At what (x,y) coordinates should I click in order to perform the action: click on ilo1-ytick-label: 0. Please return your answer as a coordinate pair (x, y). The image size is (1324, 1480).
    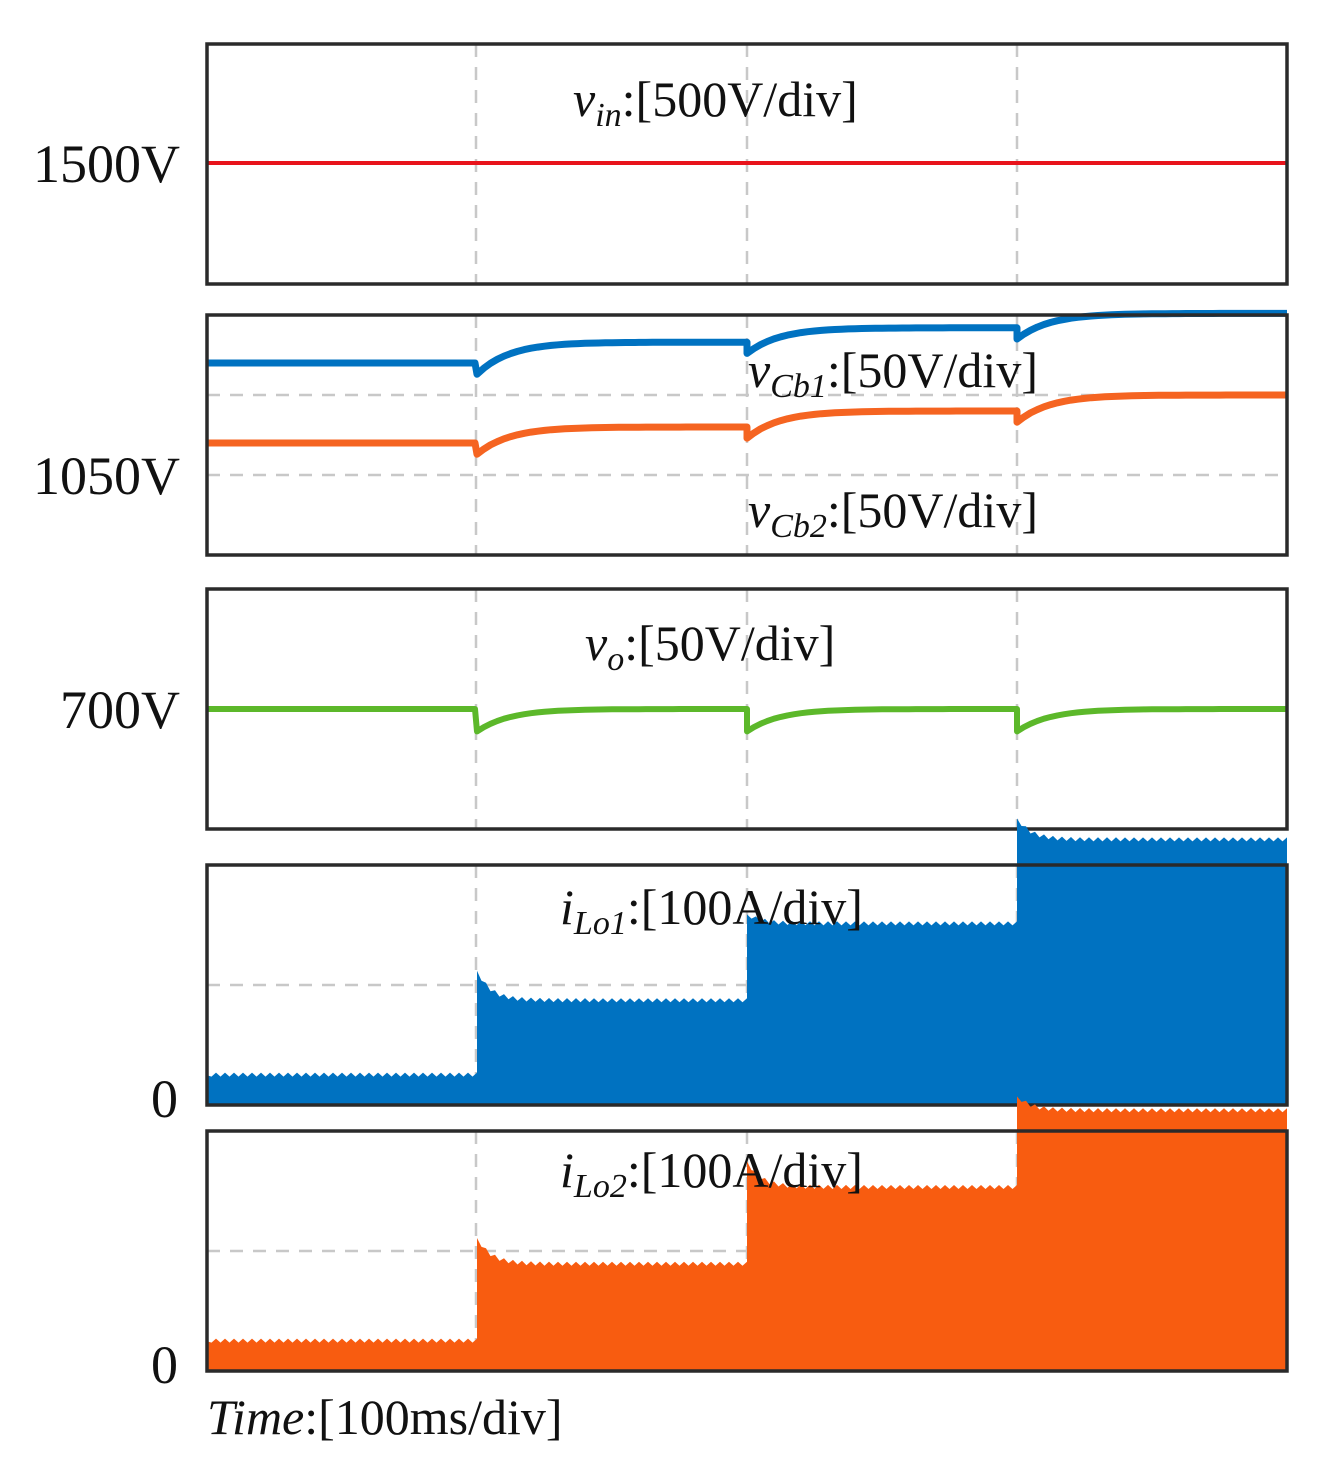
    Looking at the image, I should click on (164, 1099).